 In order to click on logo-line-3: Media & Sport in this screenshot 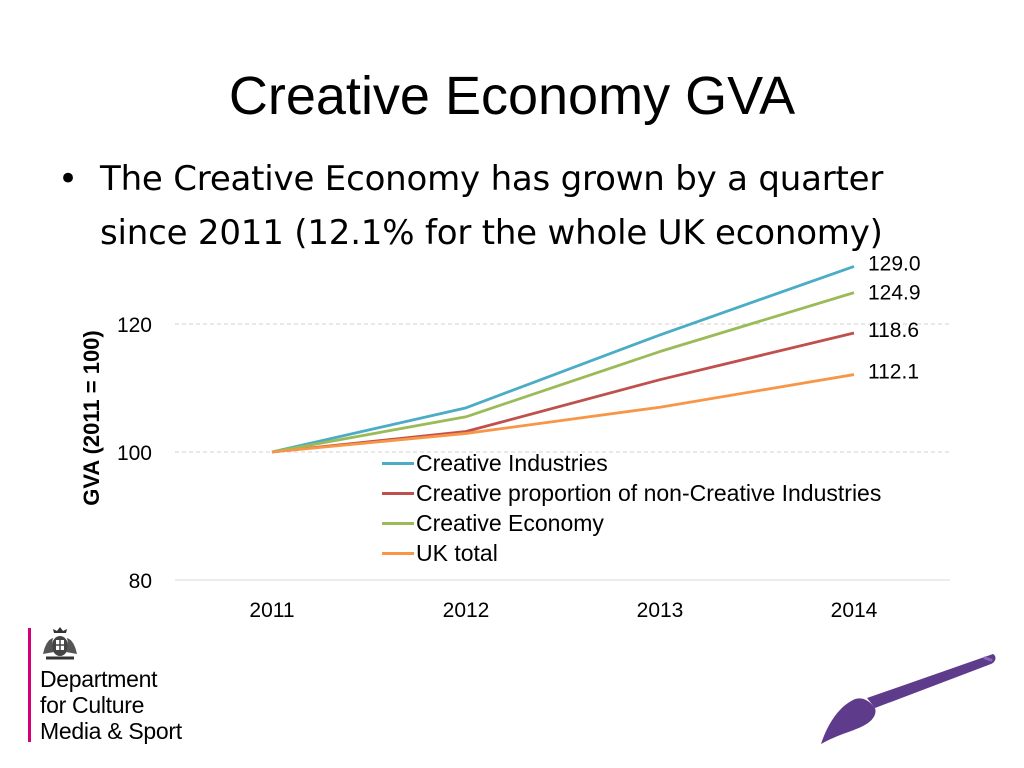, I will do `click(111, 731)`.